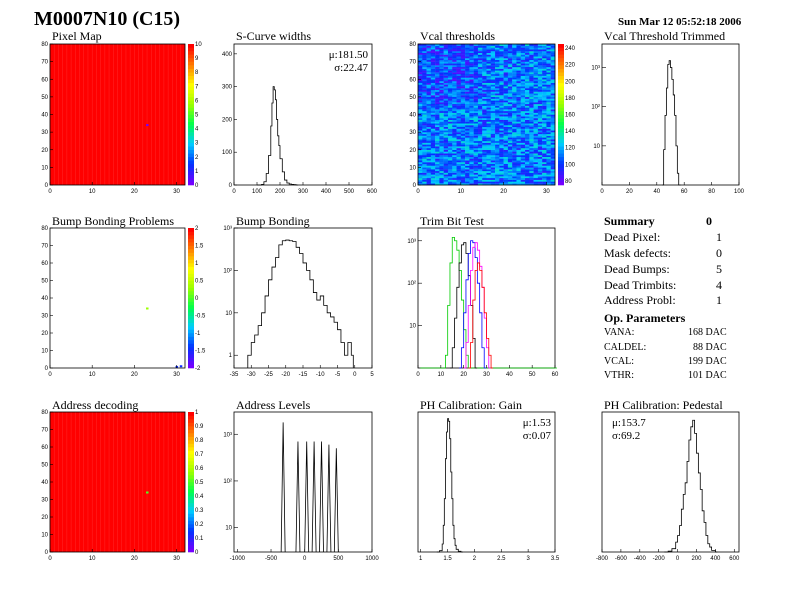 The height and width of the screenshot is (612, 792). What do you see at coordinates (191, 449) in the screenshot?
I see `addrdec-colorbar-band` at bounding box center [191, 449].